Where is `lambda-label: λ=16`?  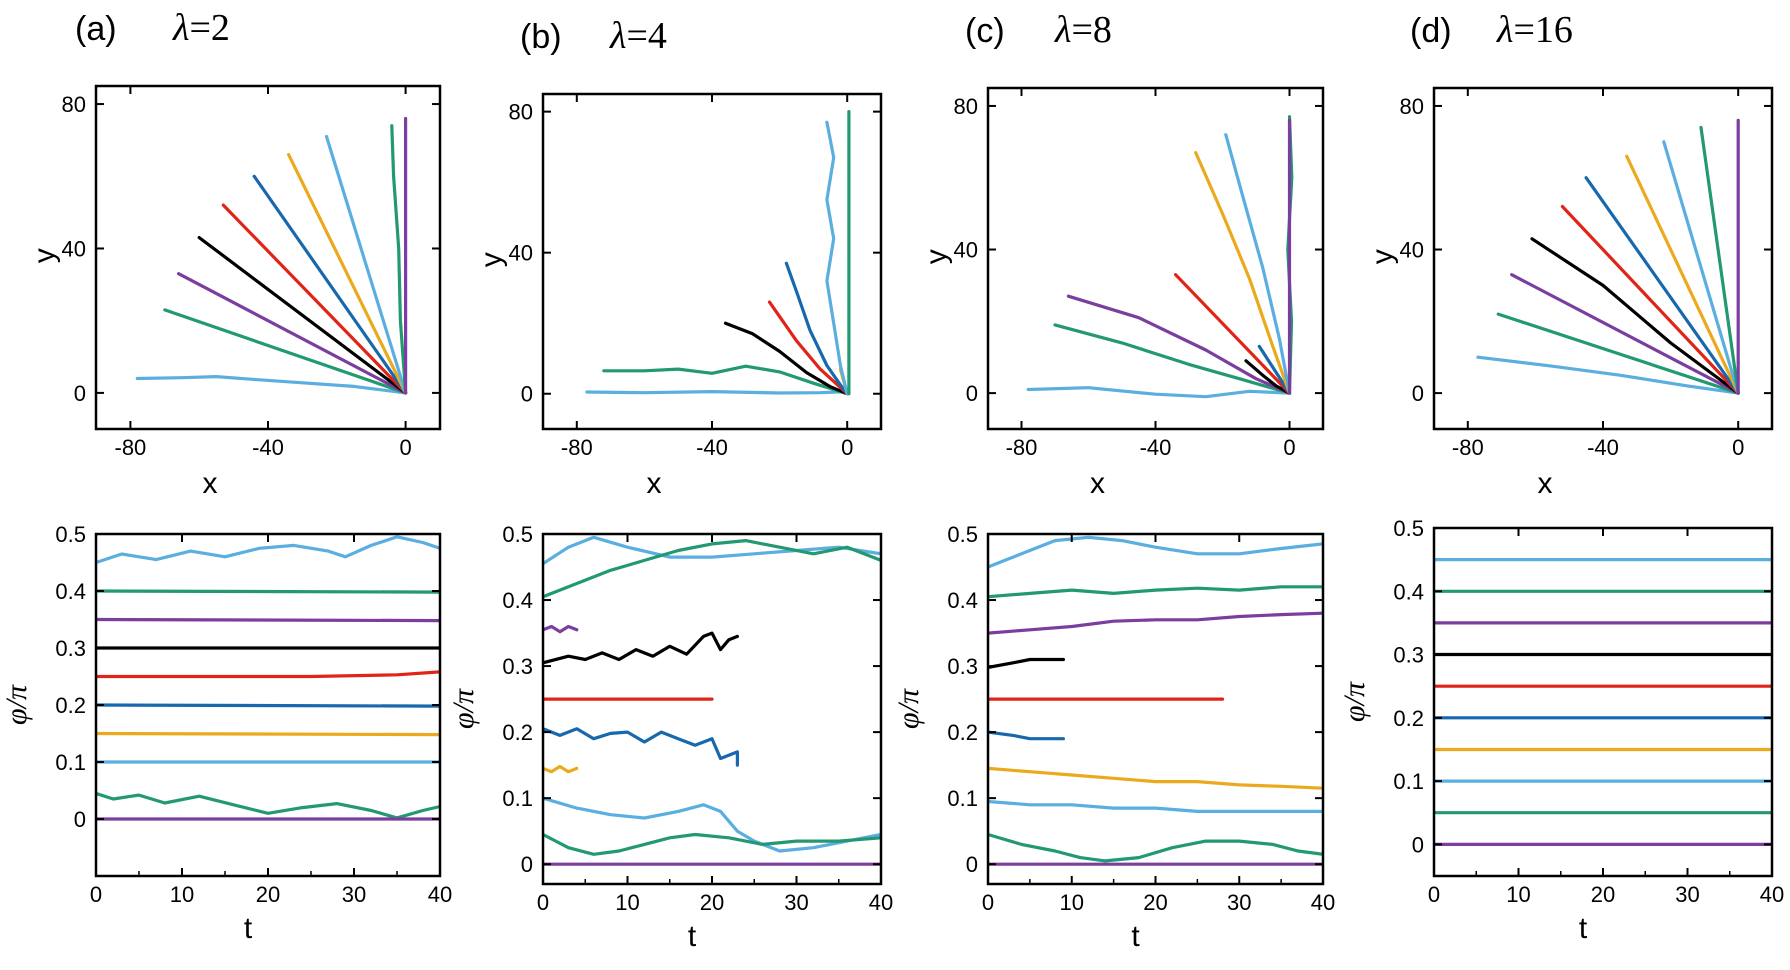
lambda-label: λ=16 is located at coordinates (1534, 30).